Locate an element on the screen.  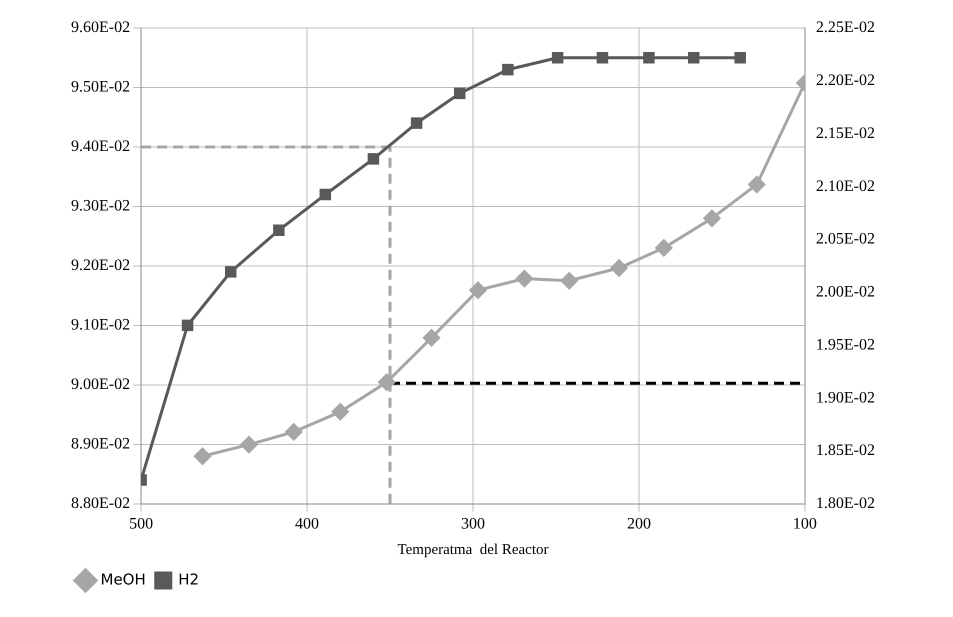
y-tick-label: 9.40E-02 is located at coordinates (100, 147).